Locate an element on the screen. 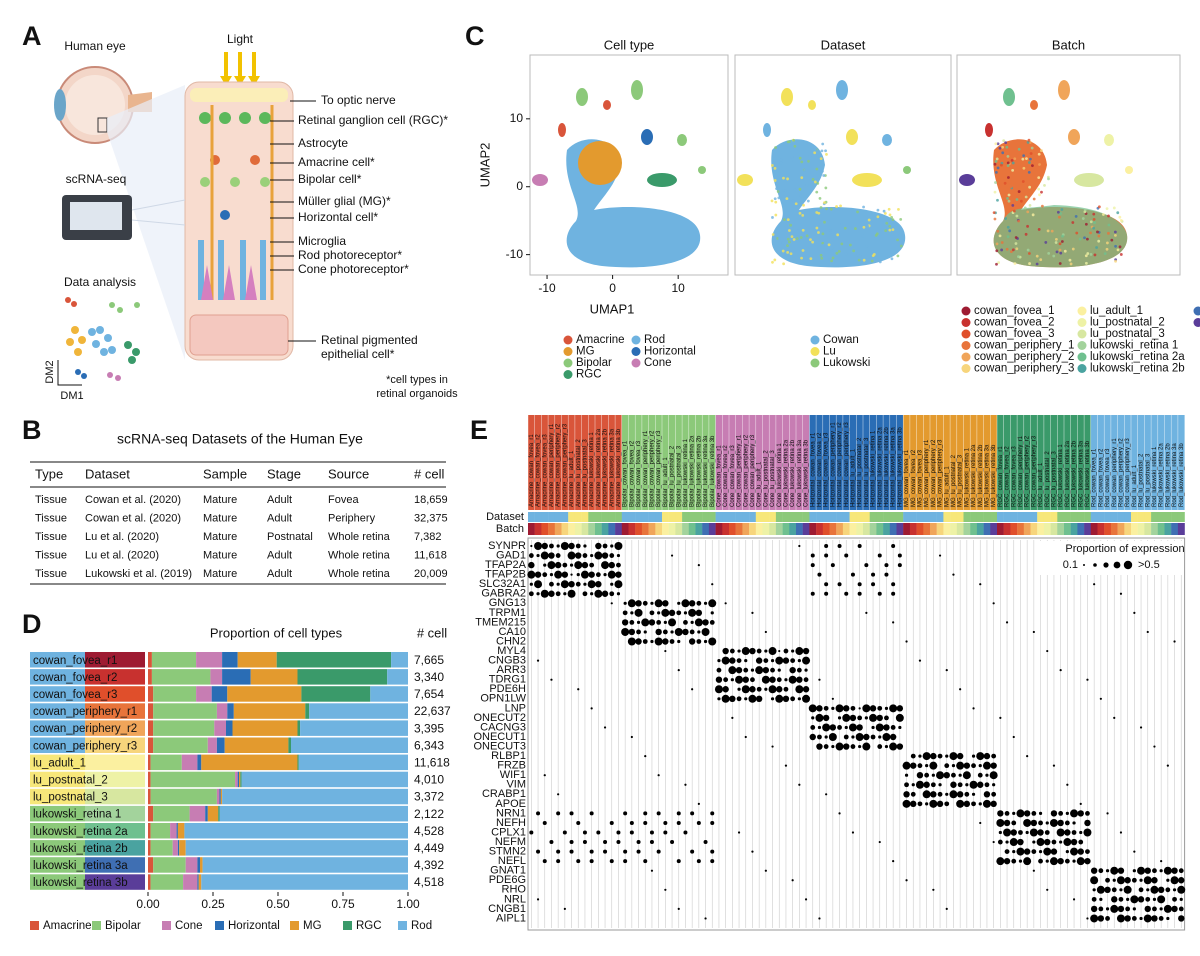  column-label: Bipolar_lukowski_retina 3b is located at coordinates (713, 471).